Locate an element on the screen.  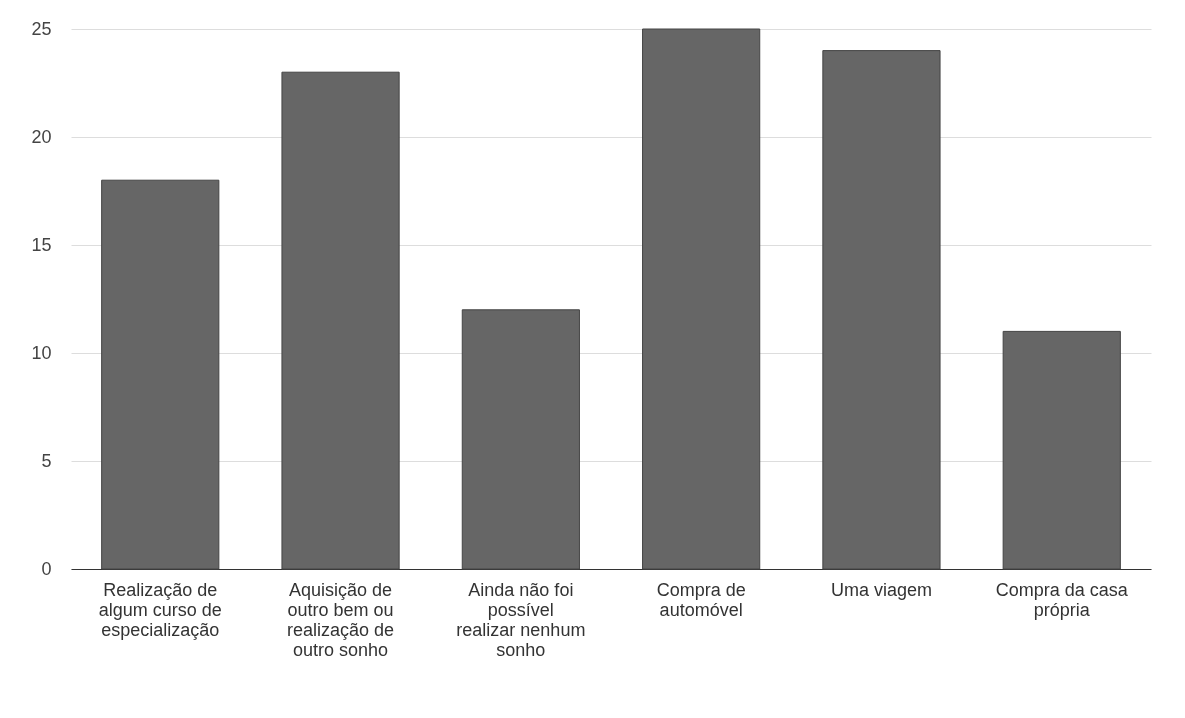
x-tick-label: Realização de algum curso de especialização is located at coordinates (160, 609).